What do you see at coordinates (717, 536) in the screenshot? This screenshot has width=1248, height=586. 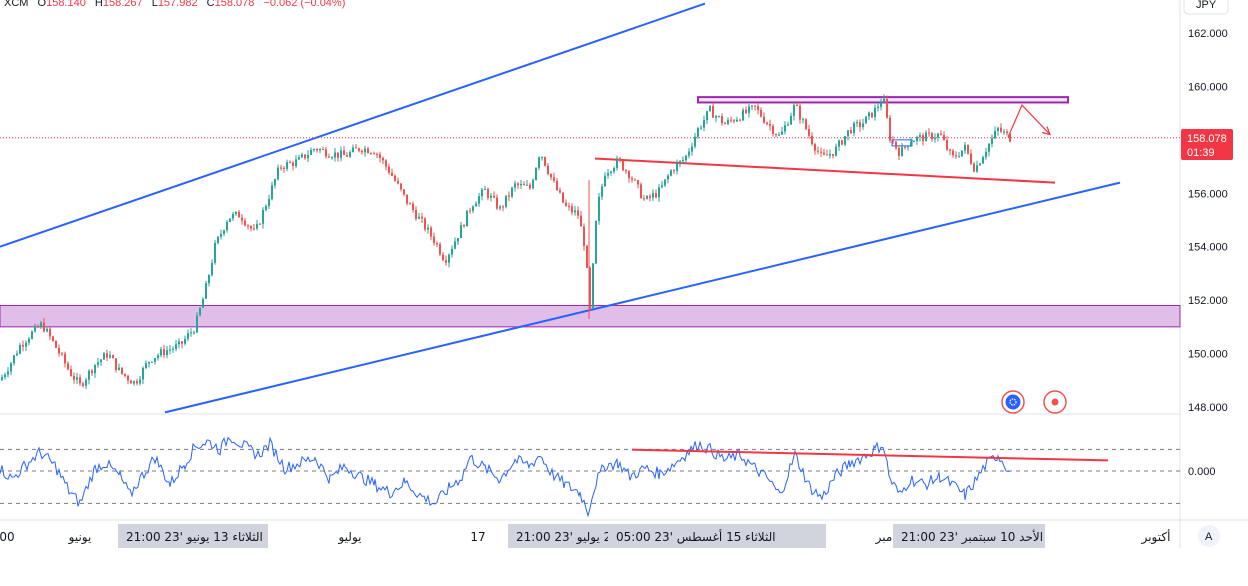 I see `x-highlight-aug15: 05:00 23' الثلاثاء 15 أغسطس` at bounding box center [717, 536].